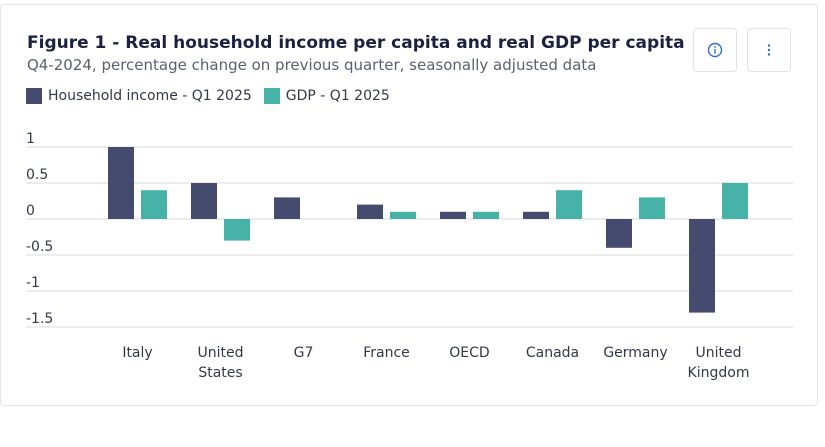 This screenshot has height=447, width=825. Describe the element at coordinates (719, 363) in the screenshot. I see `x-category-label: United Kingdom` at that location.